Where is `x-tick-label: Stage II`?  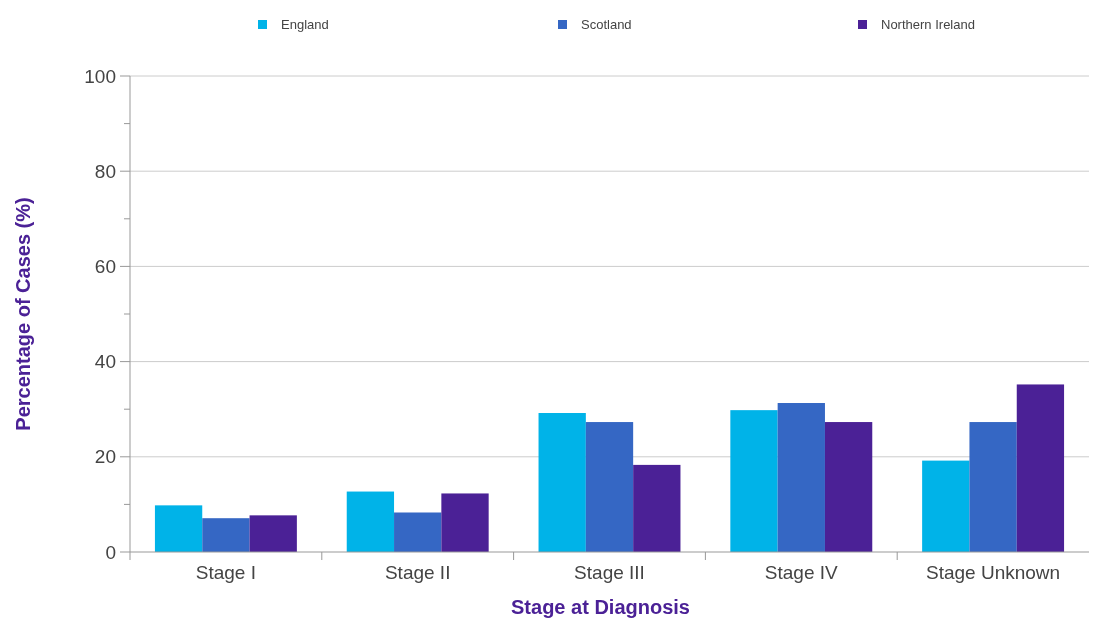 x-tick-label: Stage II is located at coordinates (417, 572).